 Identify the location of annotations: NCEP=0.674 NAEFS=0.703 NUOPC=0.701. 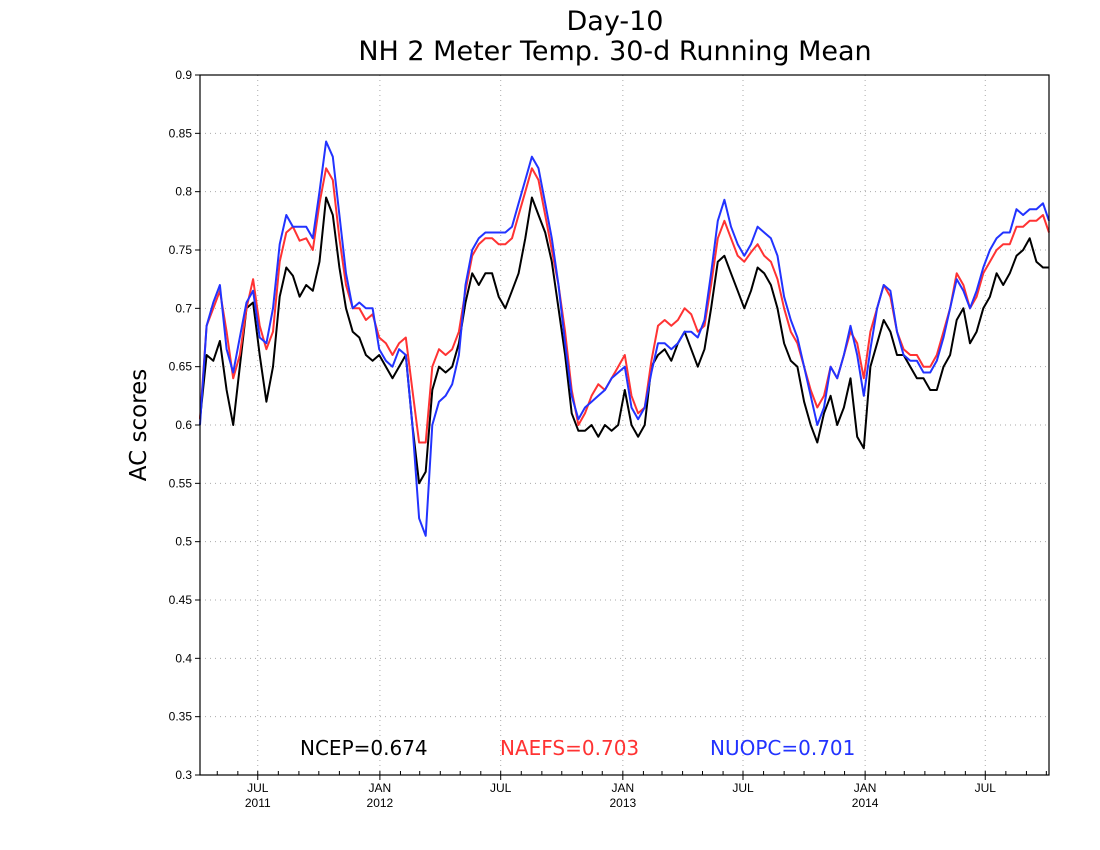
(577, 748).